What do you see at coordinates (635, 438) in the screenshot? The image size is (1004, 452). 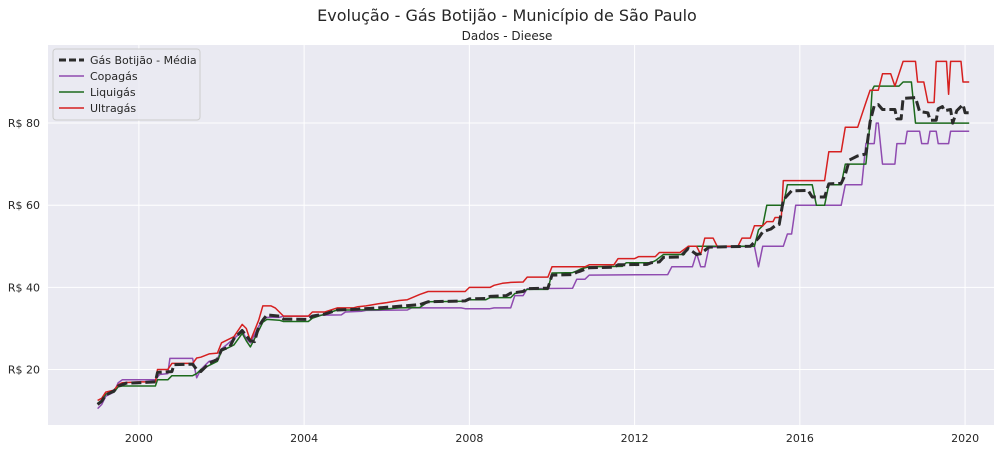 I see `x-tick-label: 2012` at bounding box center [635, 438].